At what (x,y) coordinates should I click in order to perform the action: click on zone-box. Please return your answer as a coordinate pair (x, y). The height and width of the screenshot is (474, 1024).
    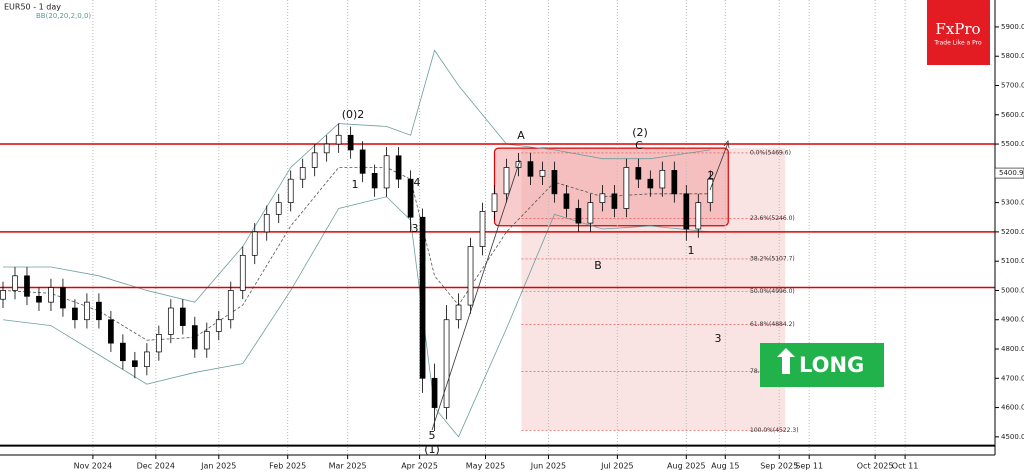
    Looking at the image, I should click on (611, 187).